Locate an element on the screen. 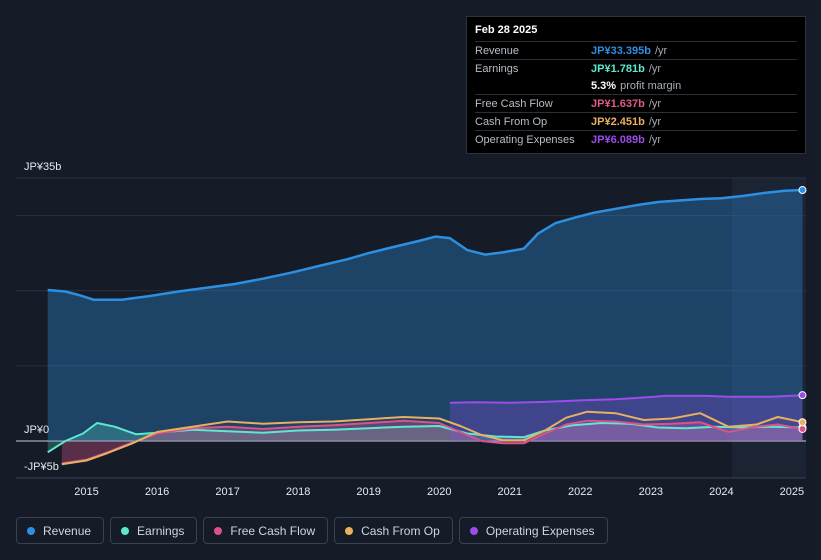 The image size is (821, 560). x-tick-label: 2023 is located at coordinates (651, 492).